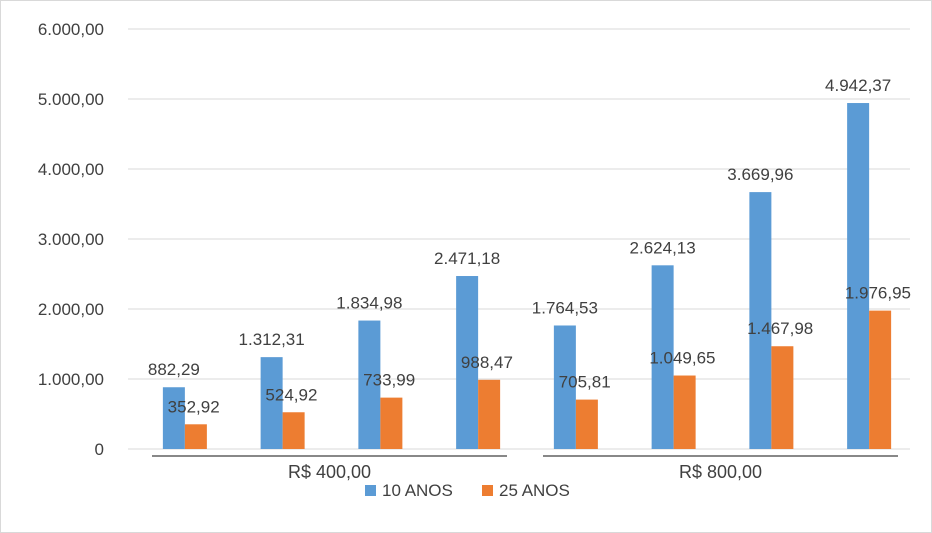  I want to click on data-label: 2.471,18, so click(467, 258).